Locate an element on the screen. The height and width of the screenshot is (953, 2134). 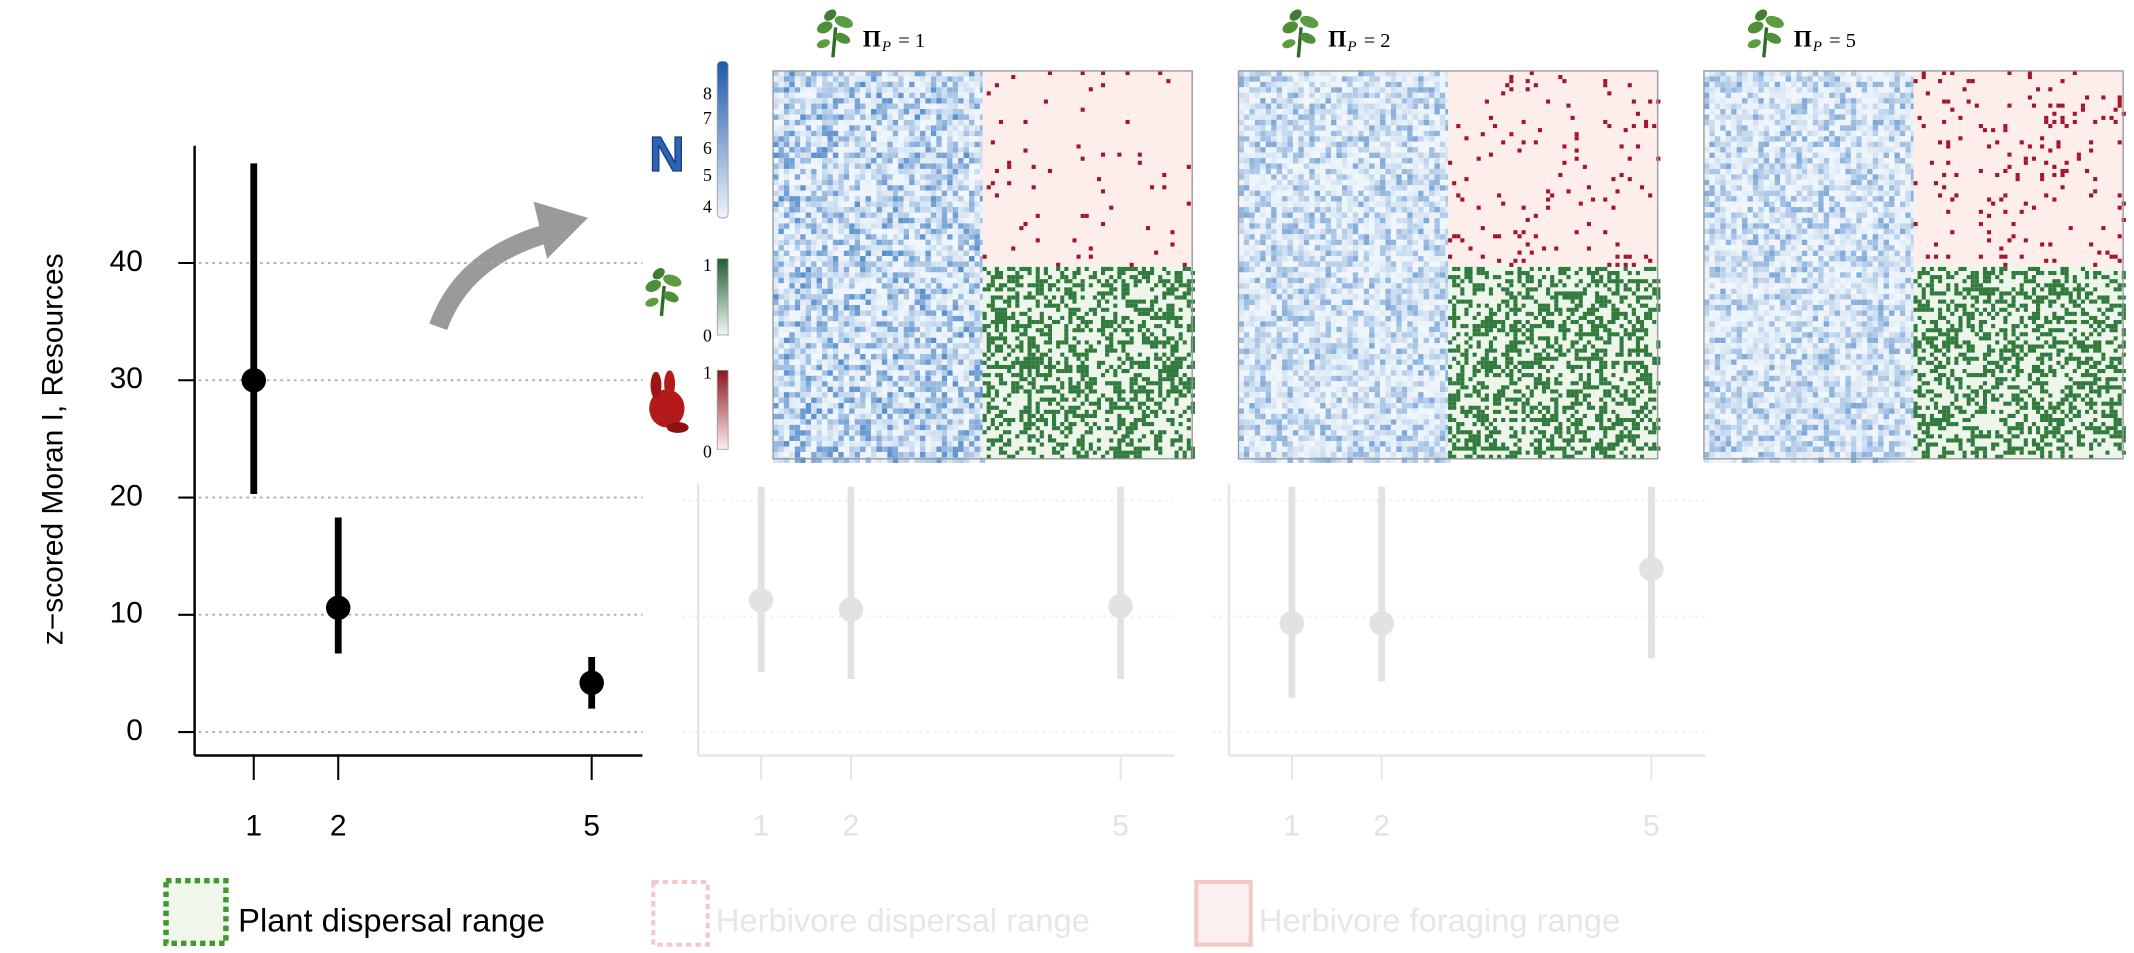
y-tick-label: 40 is located at coordinates (126, 261).